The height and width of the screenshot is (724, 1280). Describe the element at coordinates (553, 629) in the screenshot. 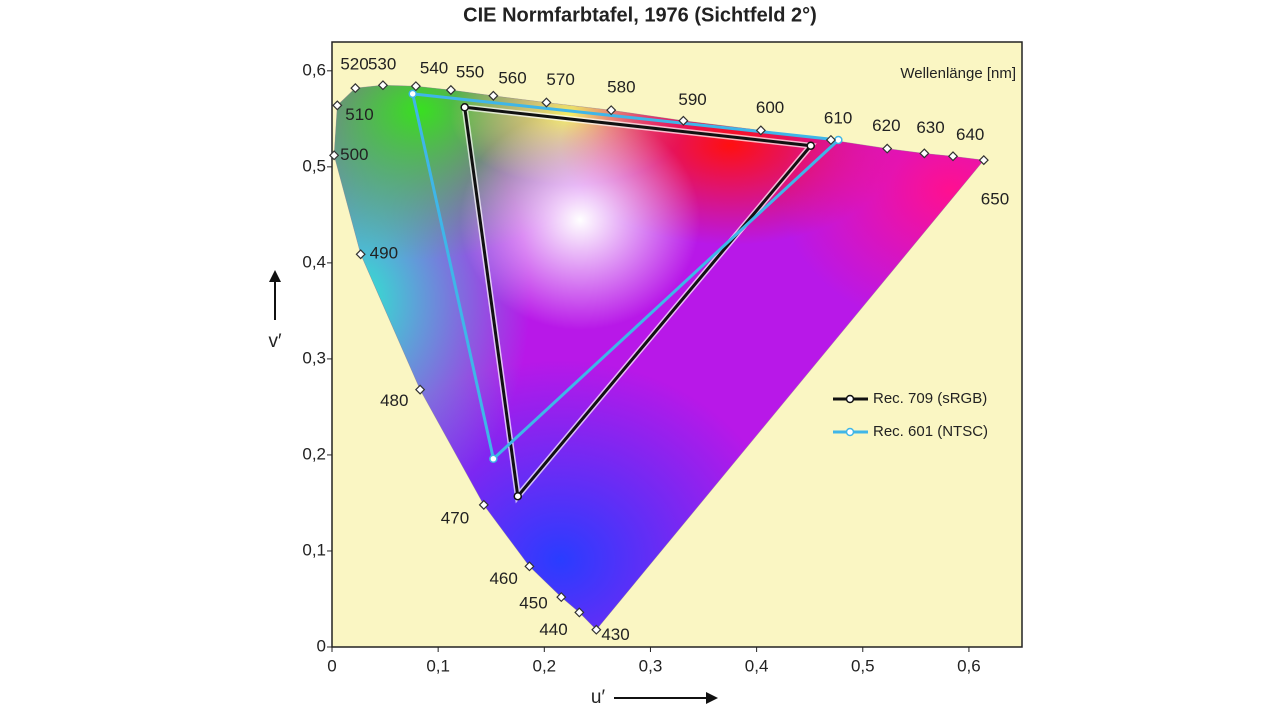

I see `wavelength-label: 440` at that location.